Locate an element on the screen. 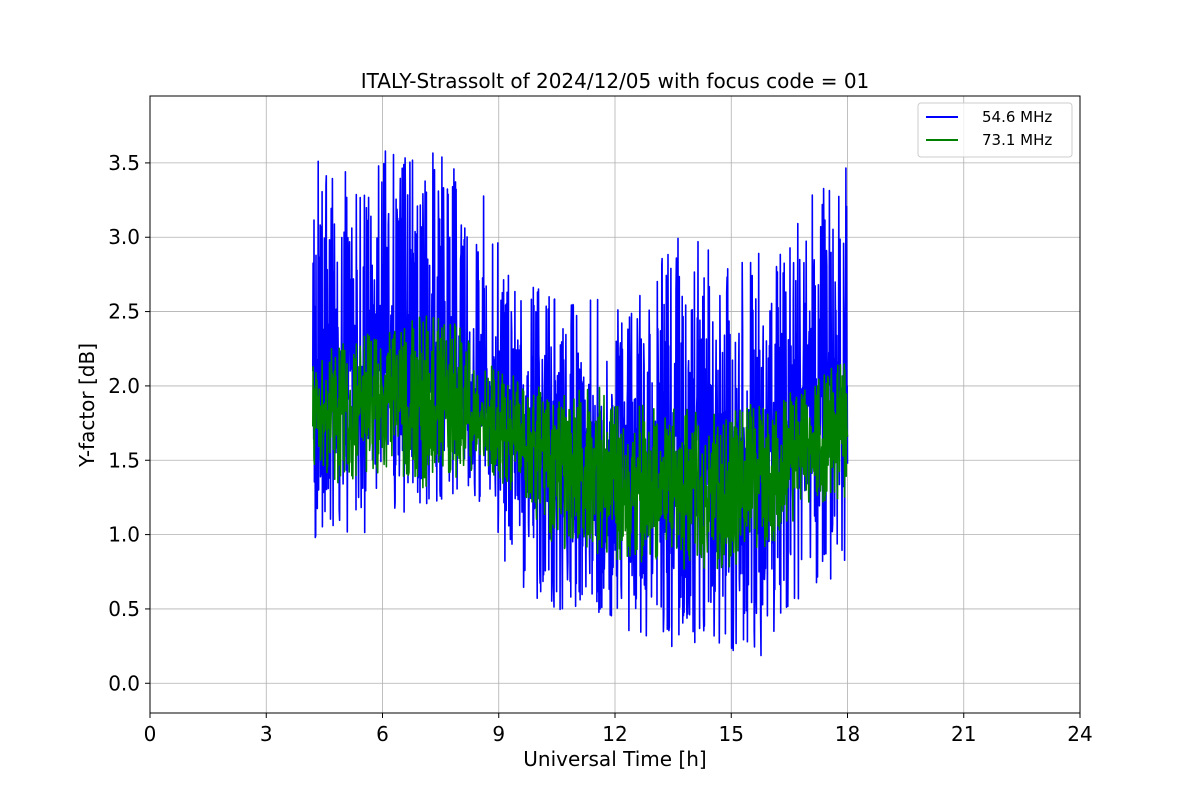  y-axis-label: Y-factor [dB] is located at coordinates (87, 405).